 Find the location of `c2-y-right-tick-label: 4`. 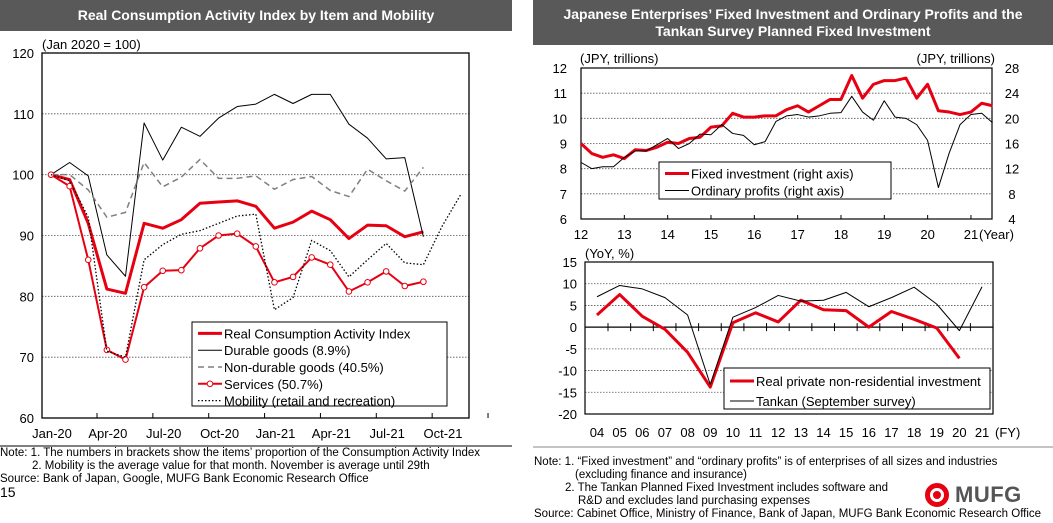

c2-y-right-tick-label: 4 is located at coordinates (1011, 219).